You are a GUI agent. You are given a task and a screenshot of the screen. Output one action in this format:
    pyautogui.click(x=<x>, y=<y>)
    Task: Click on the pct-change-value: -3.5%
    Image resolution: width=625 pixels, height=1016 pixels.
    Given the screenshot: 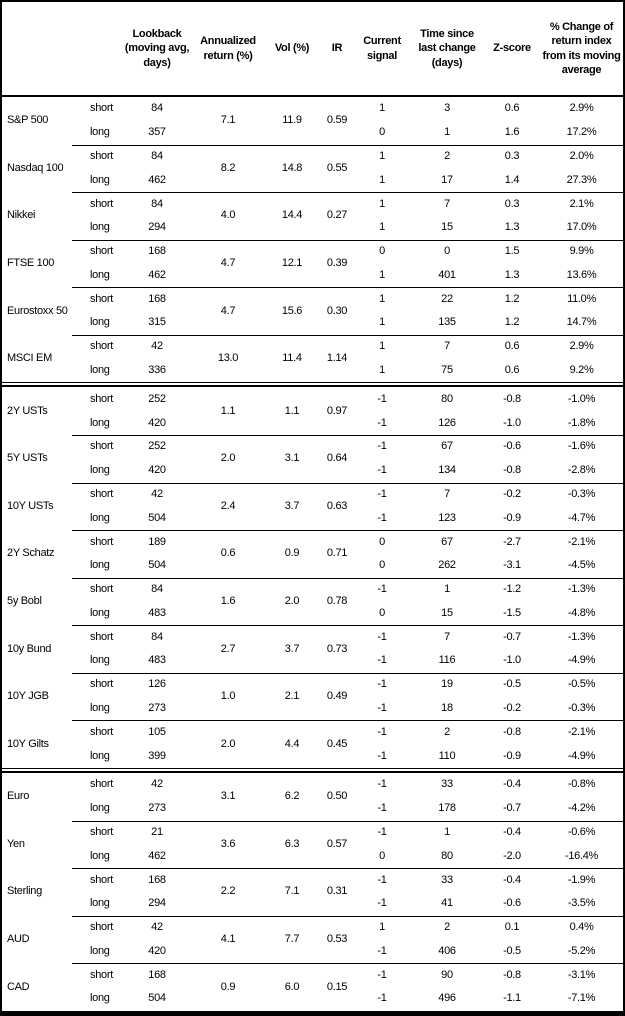 What is the action you would take?
    pyautogui.click(x=581, y=903)
    